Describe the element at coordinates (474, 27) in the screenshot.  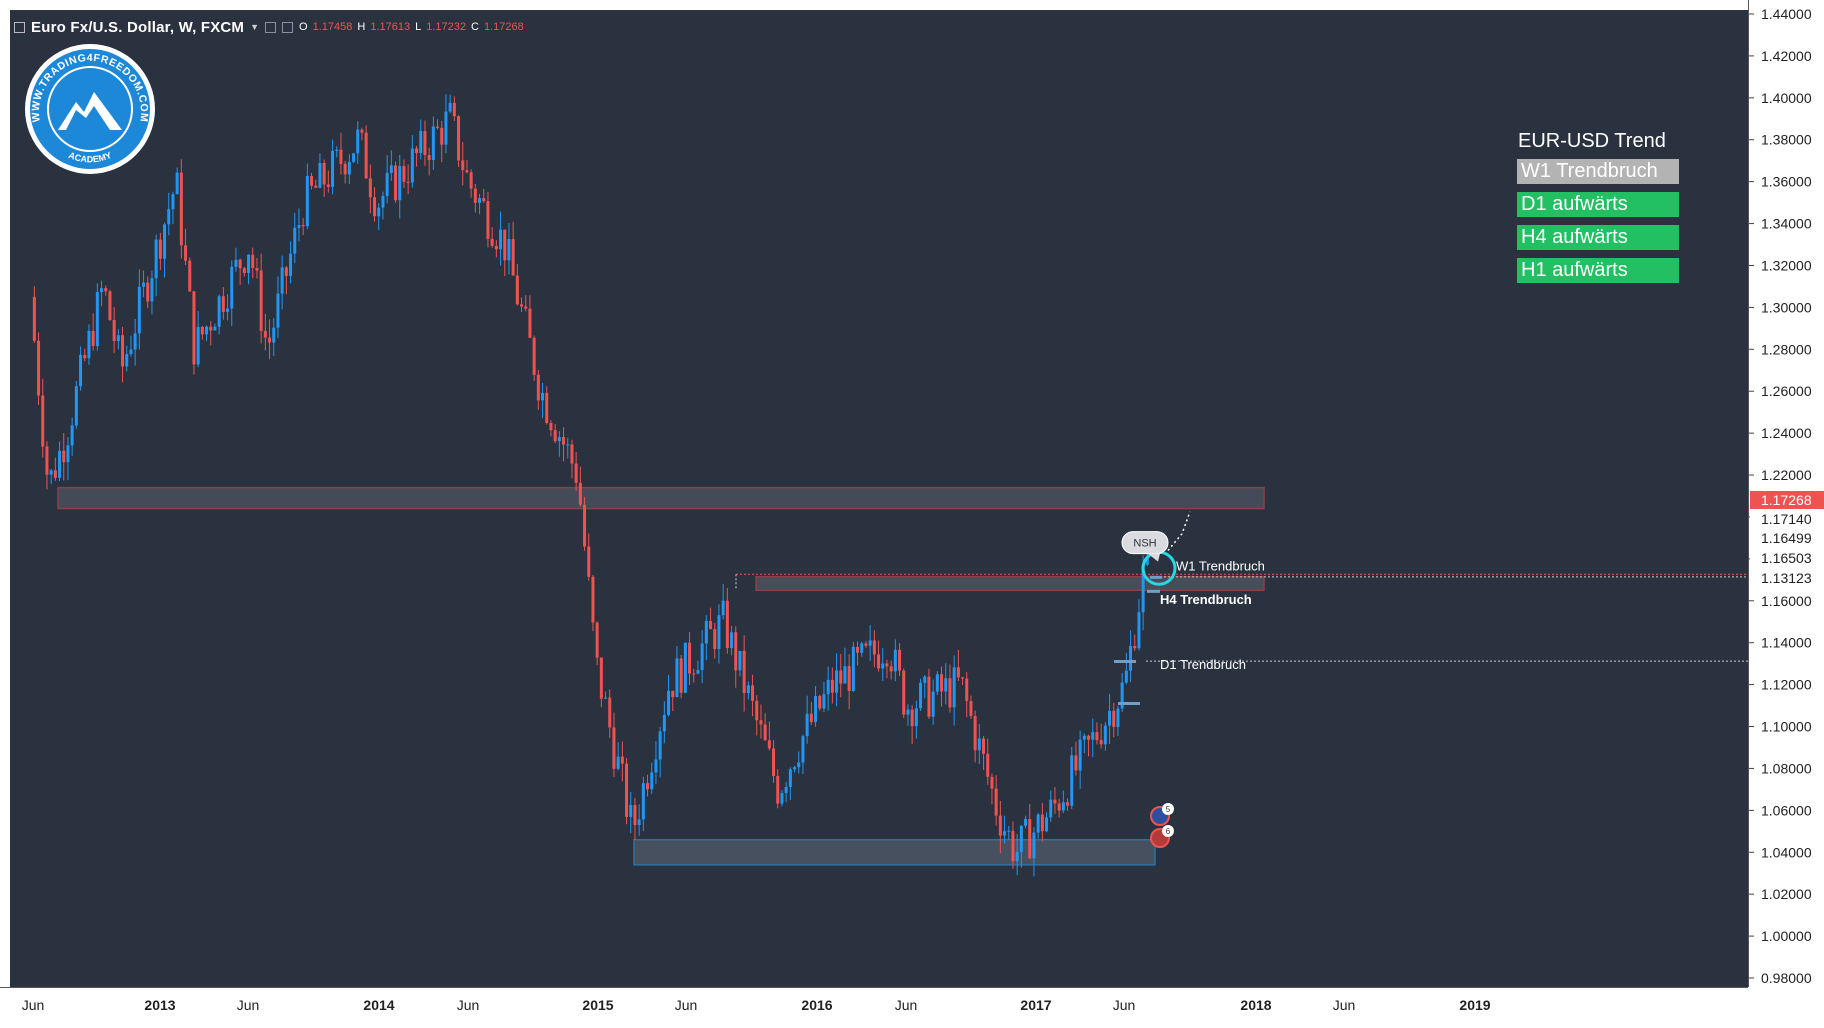
I see `ohlc-close-label: C` at that location.